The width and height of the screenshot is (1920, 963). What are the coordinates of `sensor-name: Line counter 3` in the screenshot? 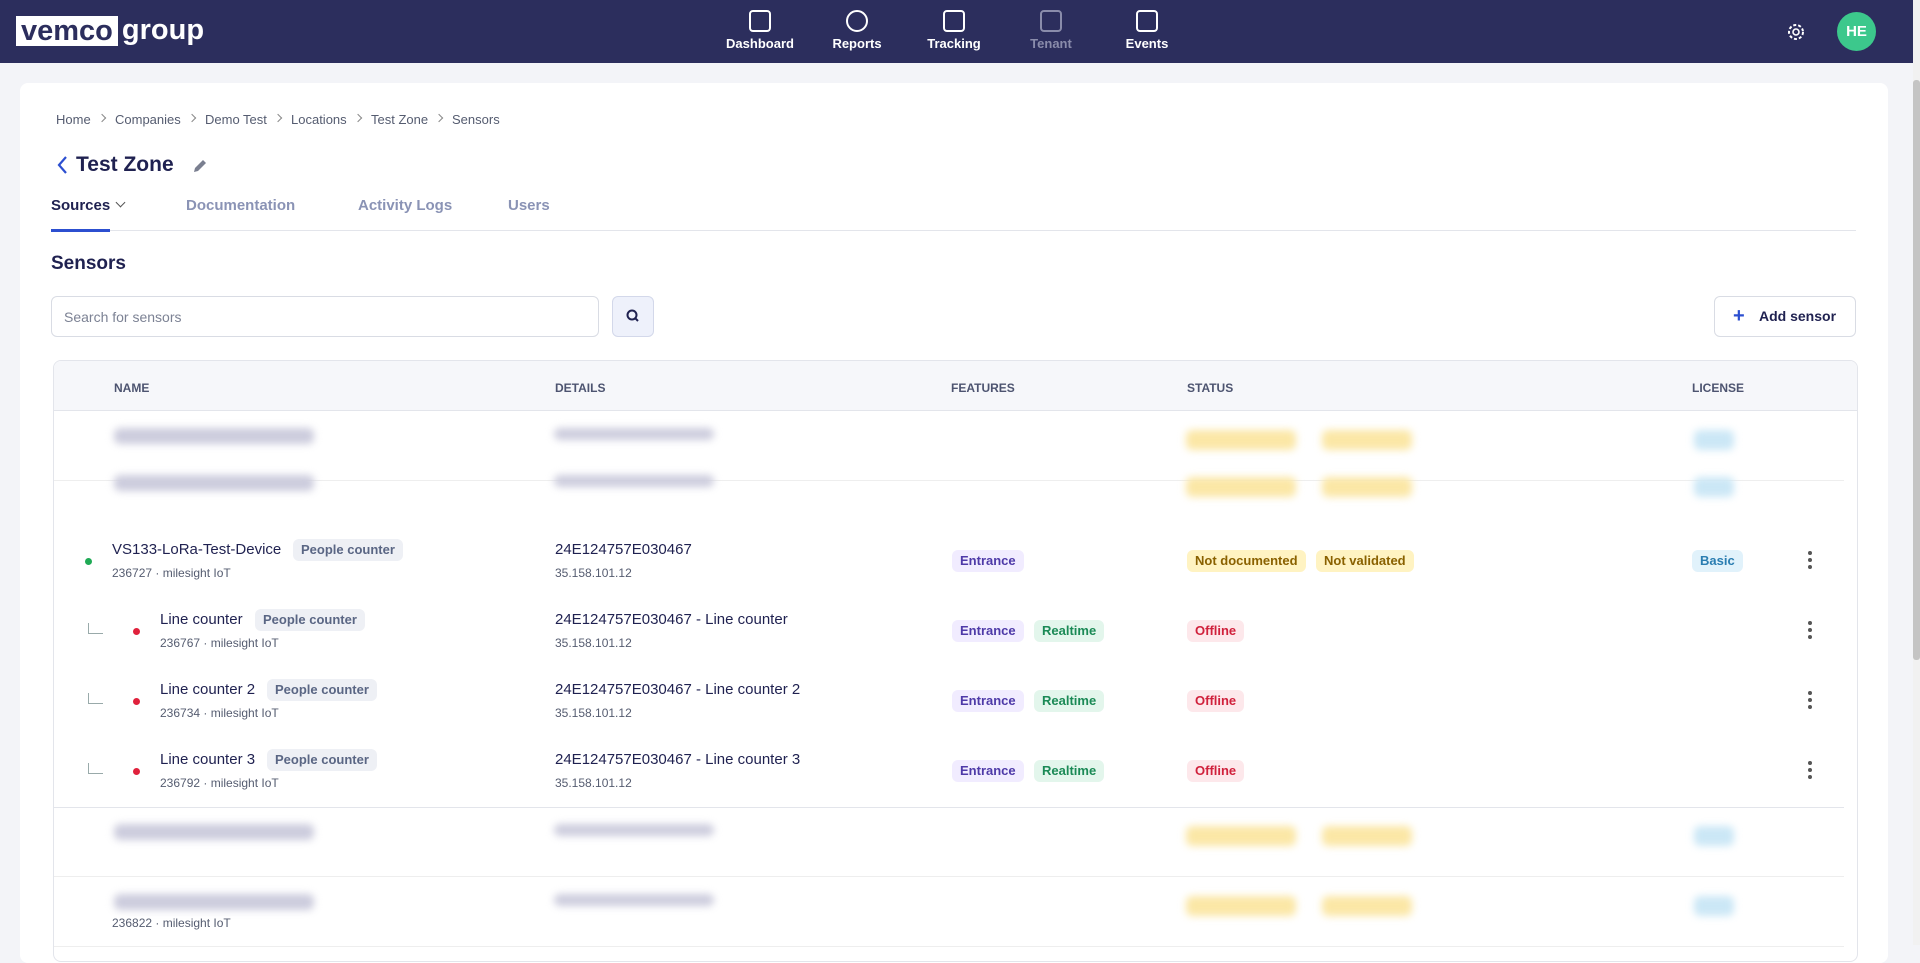 It's located at (208, 759).